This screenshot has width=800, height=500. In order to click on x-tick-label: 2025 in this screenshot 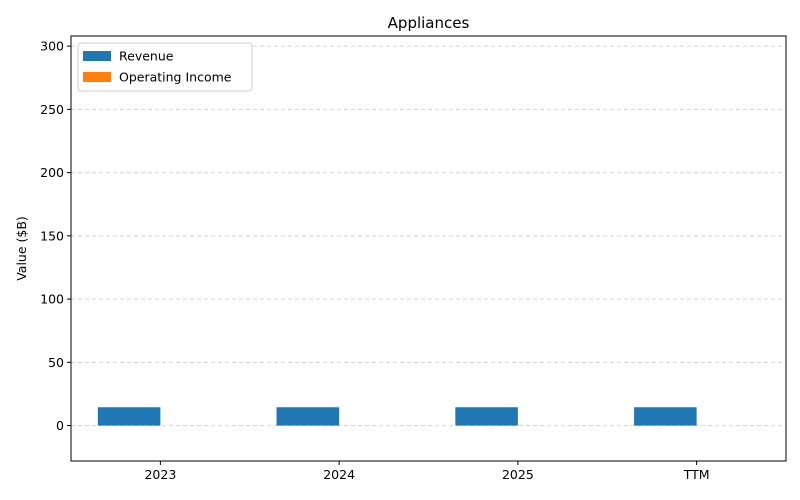, I will do `click(518, 474)`.